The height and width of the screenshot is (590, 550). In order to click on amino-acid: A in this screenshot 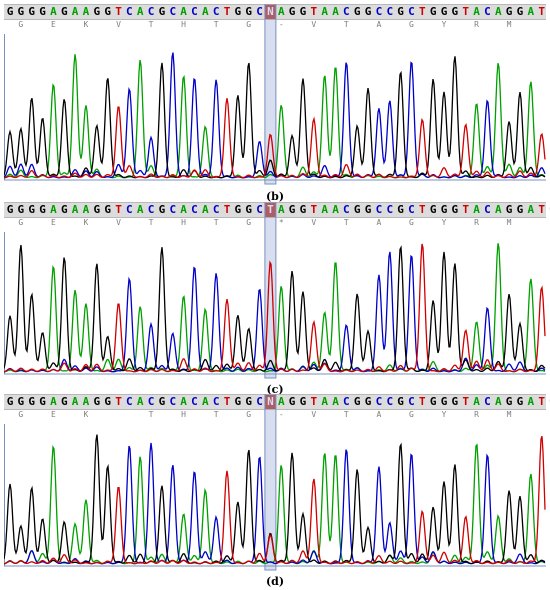, I will do `click(379, 222)`.